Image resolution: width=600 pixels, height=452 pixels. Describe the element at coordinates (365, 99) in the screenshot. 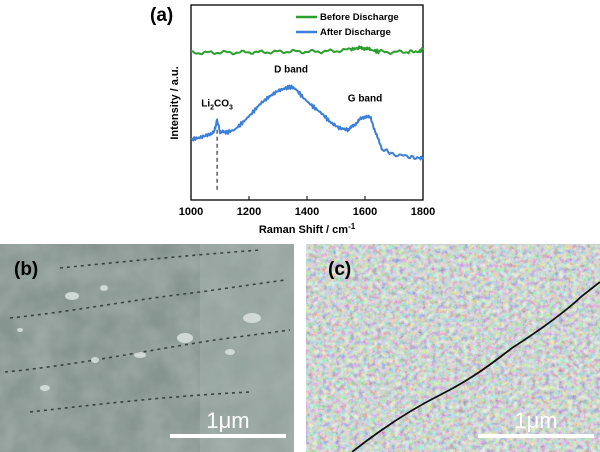

I see `annotation-g-band: G band` at that location.